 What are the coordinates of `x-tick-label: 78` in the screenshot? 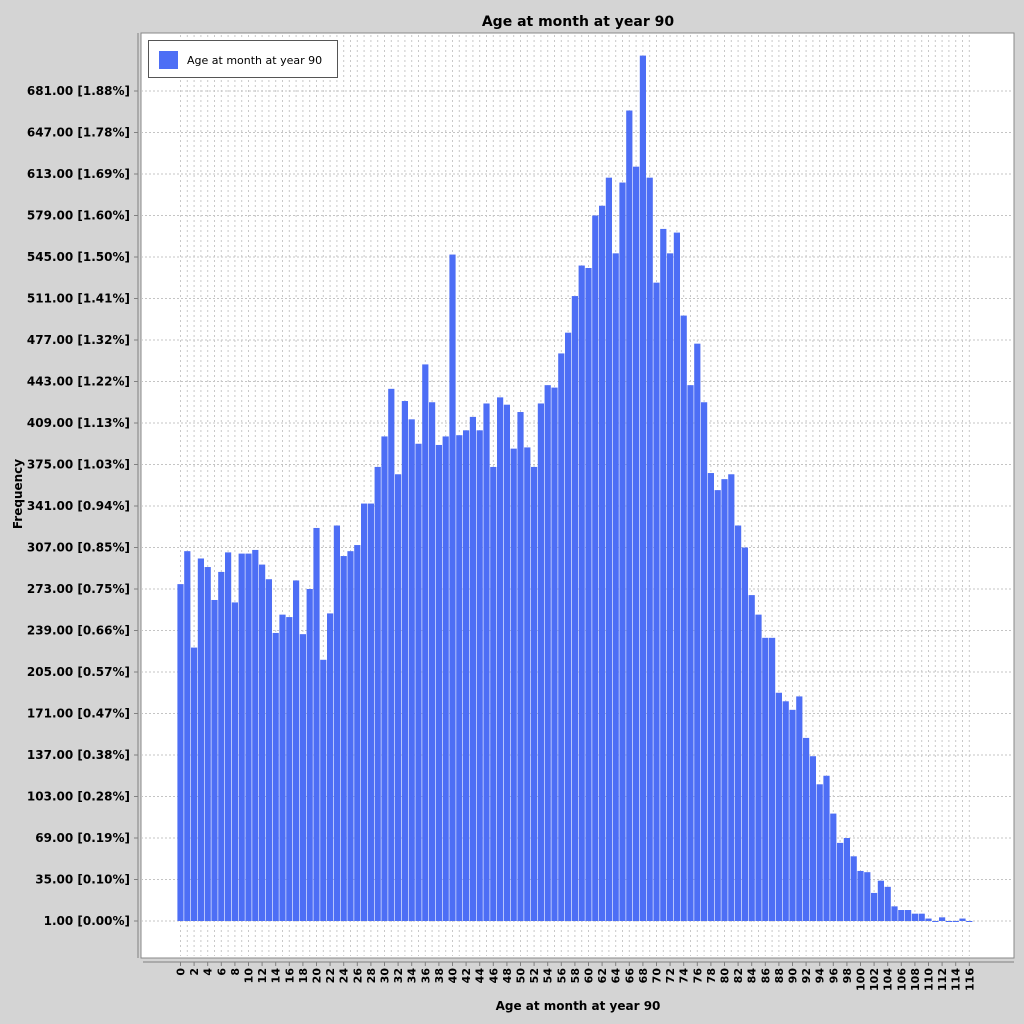 It's located at (711, 975).